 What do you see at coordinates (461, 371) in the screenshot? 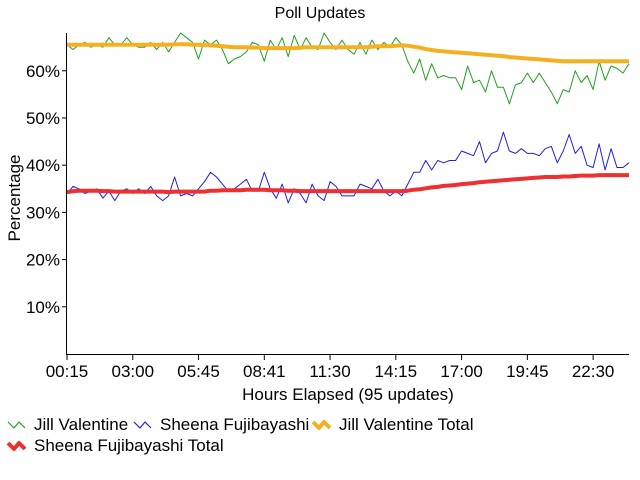
I see `x-tick-label: 17:00` at bounding box center [461, 371].